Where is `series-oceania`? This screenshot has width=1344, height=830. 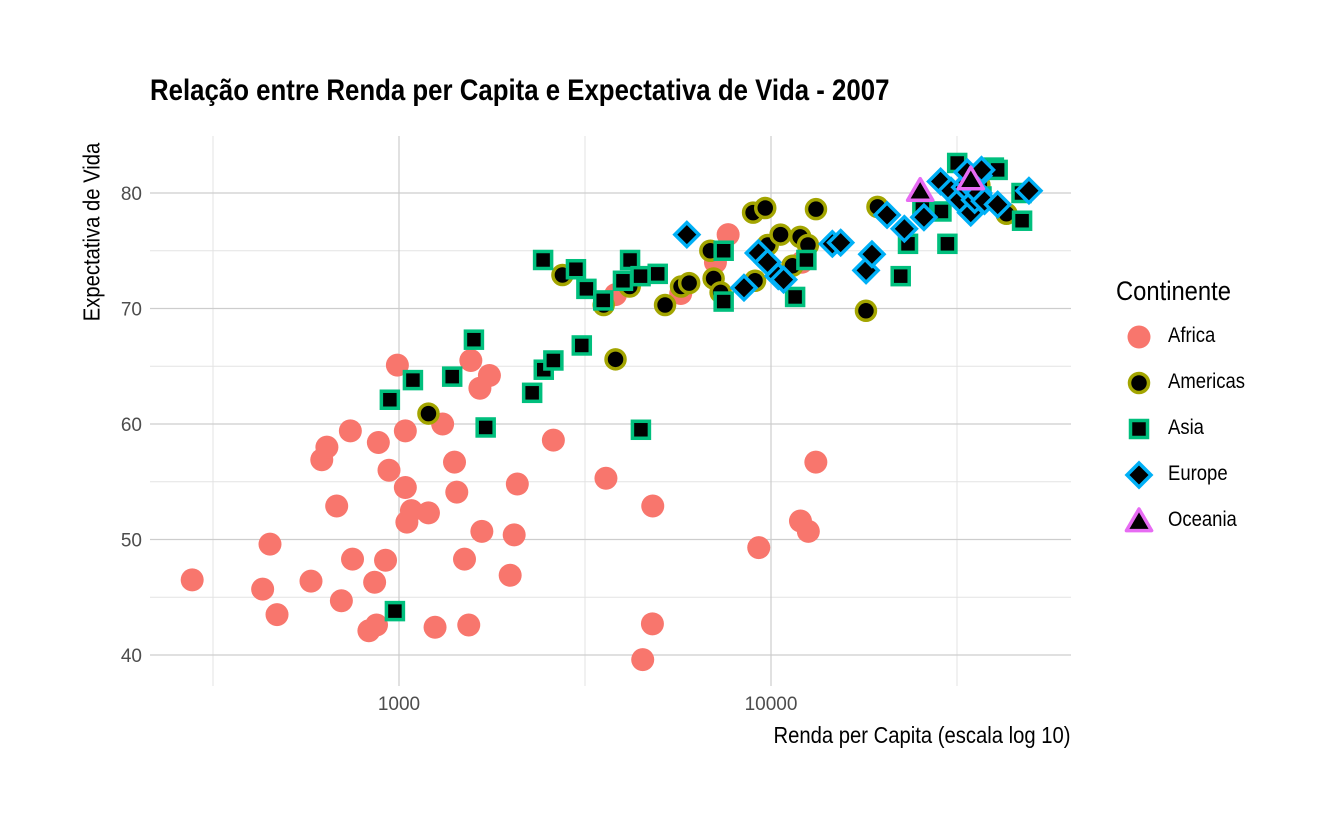 series-oceania is located at coordinates (945, 184).